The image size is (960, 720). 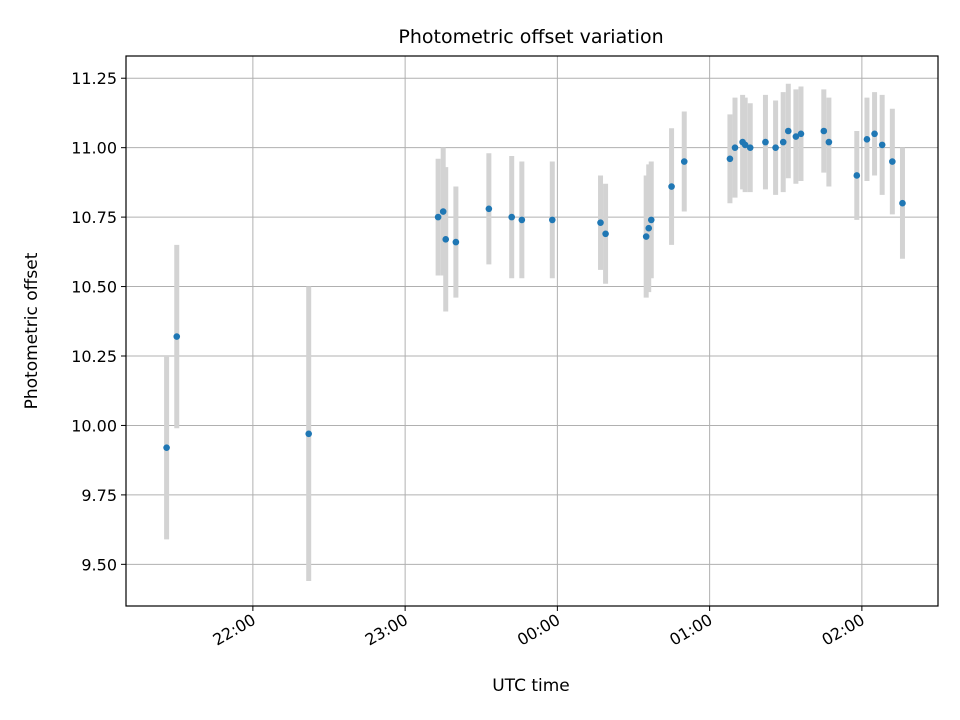 What do you see at coordinates (842, 630) in the screenshot?
I see `x-tick-label: 02:00` at bounding box center [842, 630].